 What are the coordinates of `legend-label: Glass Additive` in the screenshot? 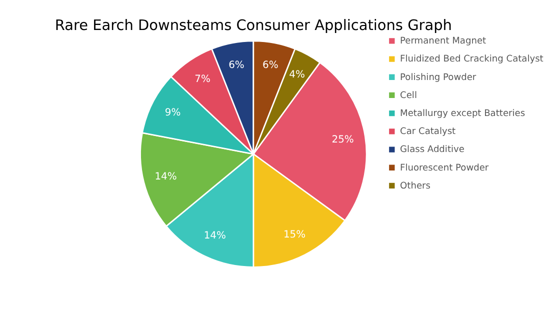 It's located at (432, 150).